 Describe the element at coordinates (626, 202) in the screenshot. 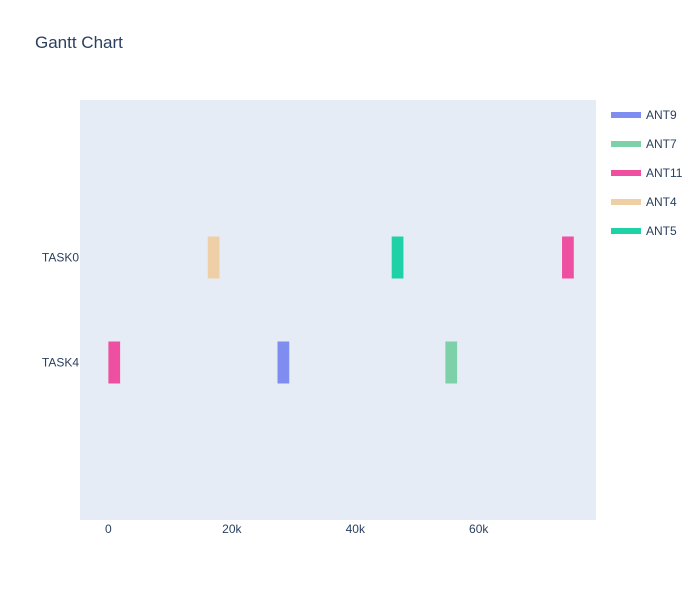

I see `legend-swatch-ant4` at that location.